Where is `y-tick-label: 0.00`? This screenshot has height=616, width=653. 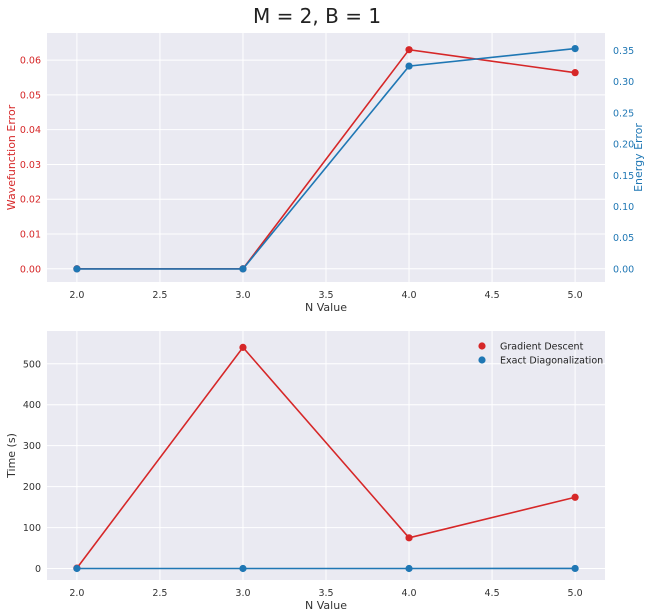
y-tick-label: 0.00 is located at coordinates (30, 269).